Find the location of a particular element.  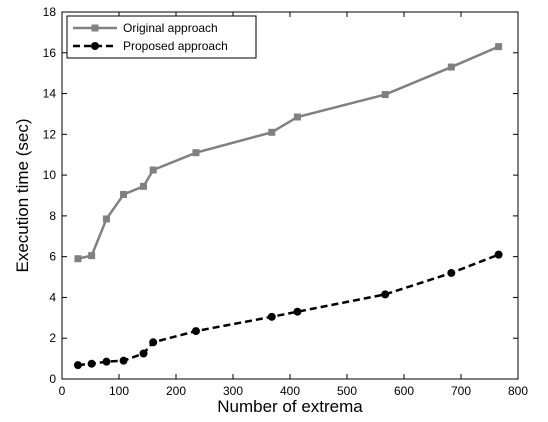

x-tick-label: 300 is located at coordinates (233, 391).